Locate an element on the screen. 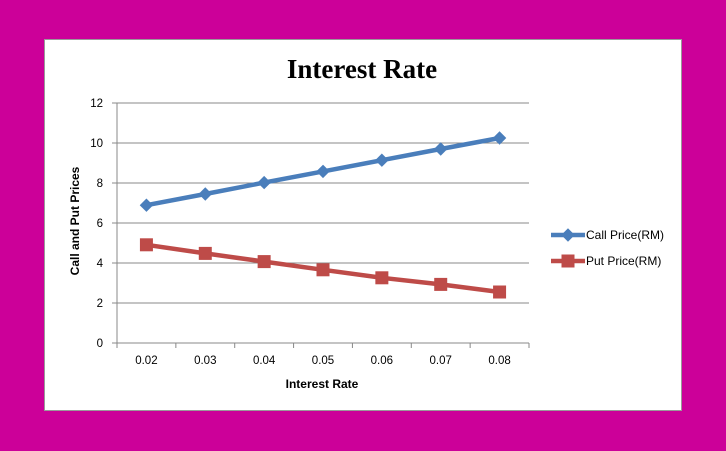  y-tick-labels: 0 2 4 6 8 10 12 is located at coordinates (96, 224).